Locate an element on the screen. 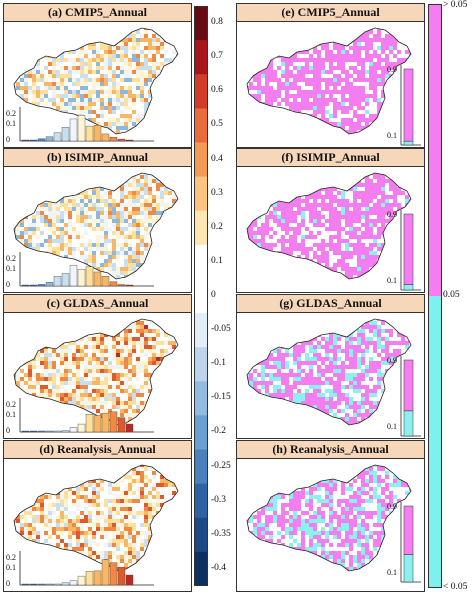 The width and height of the screenshot is (474, 594). panel-e: (e) CMIP5_Annual is located at coordinates (330, 75).